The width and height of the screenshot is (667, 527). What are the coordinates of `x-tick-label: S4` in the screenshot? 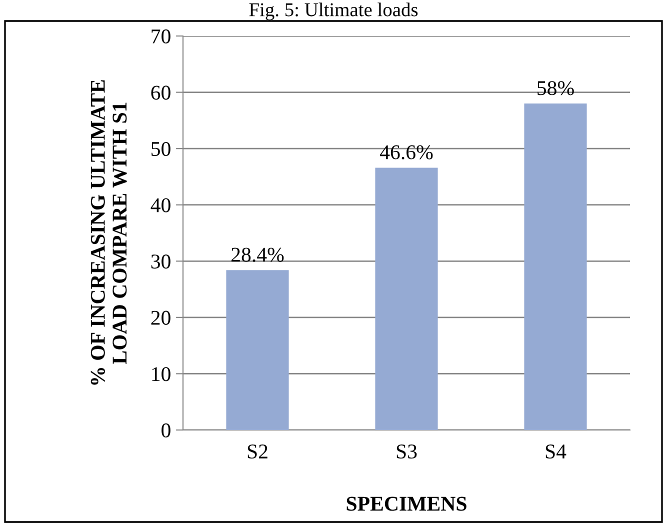 It's located at (556, 451).